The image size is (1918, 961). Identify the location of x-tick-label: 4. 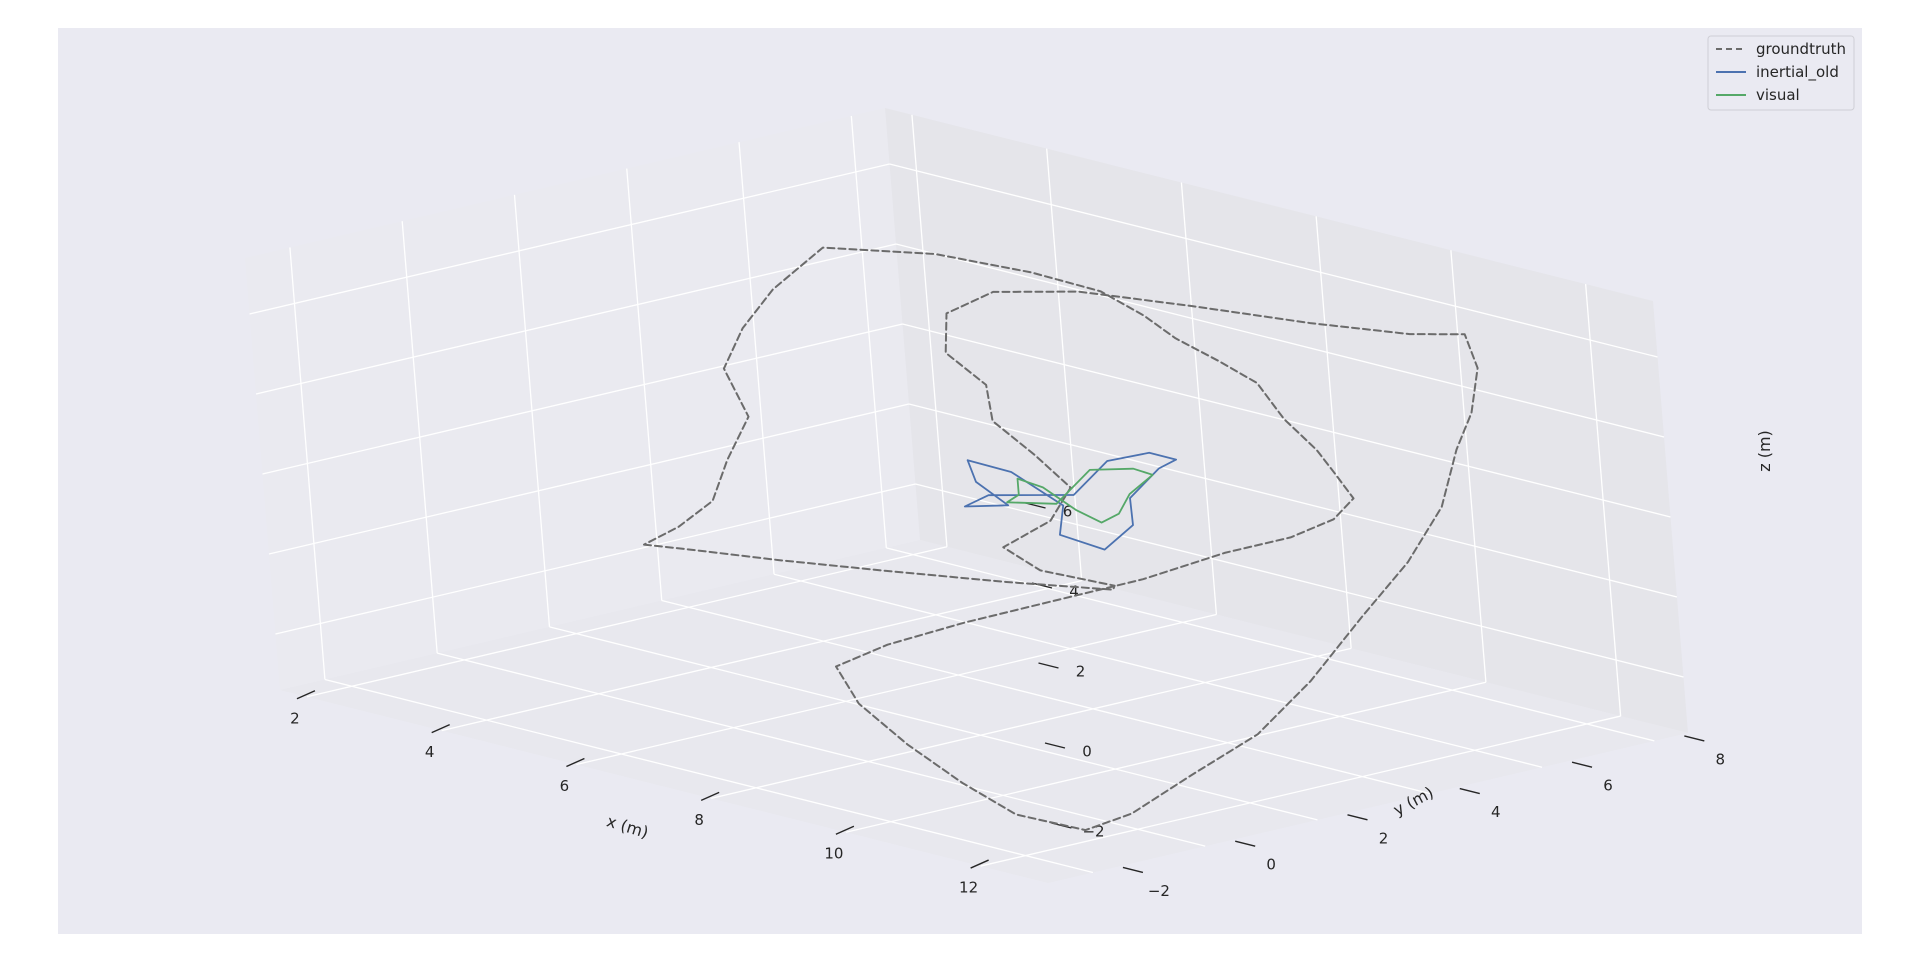
(430, 752).